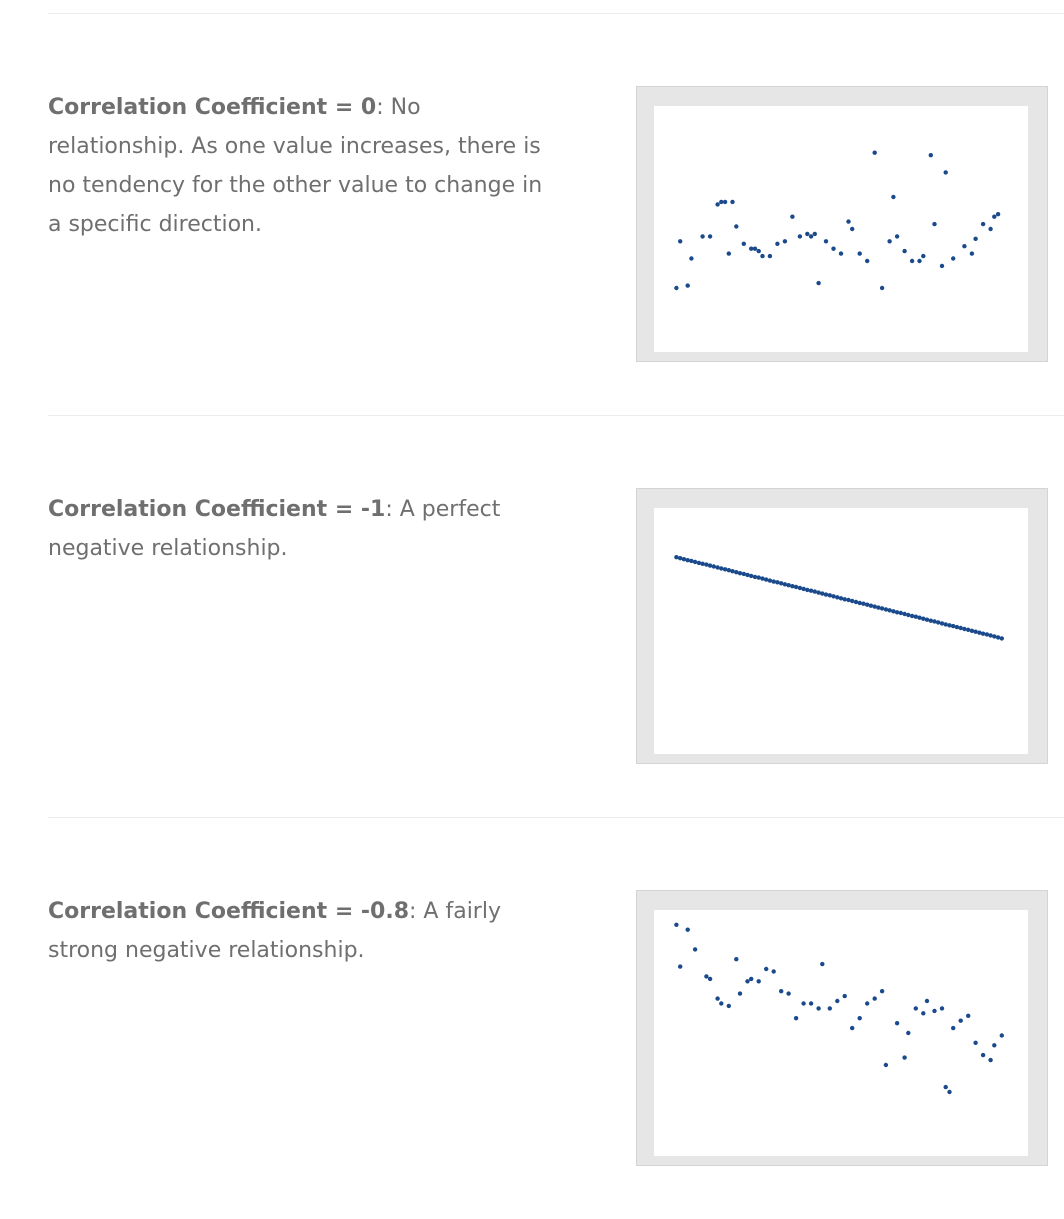  Describe the element at coordinates (556, 13) in the screenshot. I see `top-divider` at that location.